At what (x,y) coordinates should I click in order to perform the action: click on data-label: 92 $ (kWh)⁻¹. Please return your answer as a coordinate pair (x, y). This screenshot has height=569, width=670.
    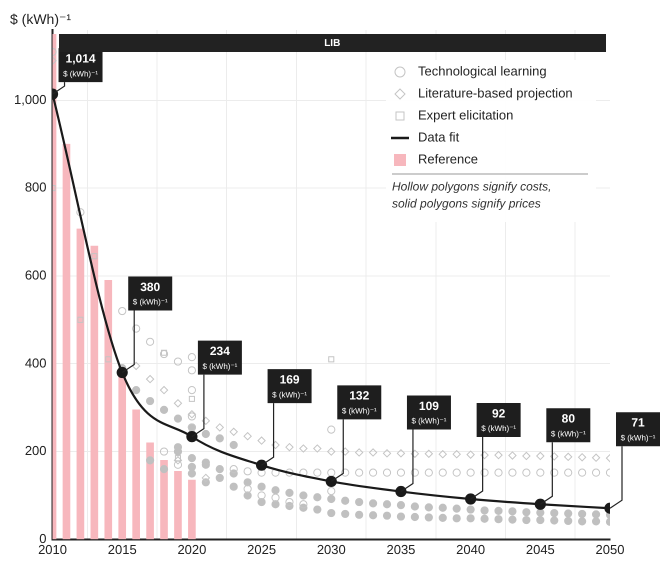
    Looking at the image, I should click on (498, 420).